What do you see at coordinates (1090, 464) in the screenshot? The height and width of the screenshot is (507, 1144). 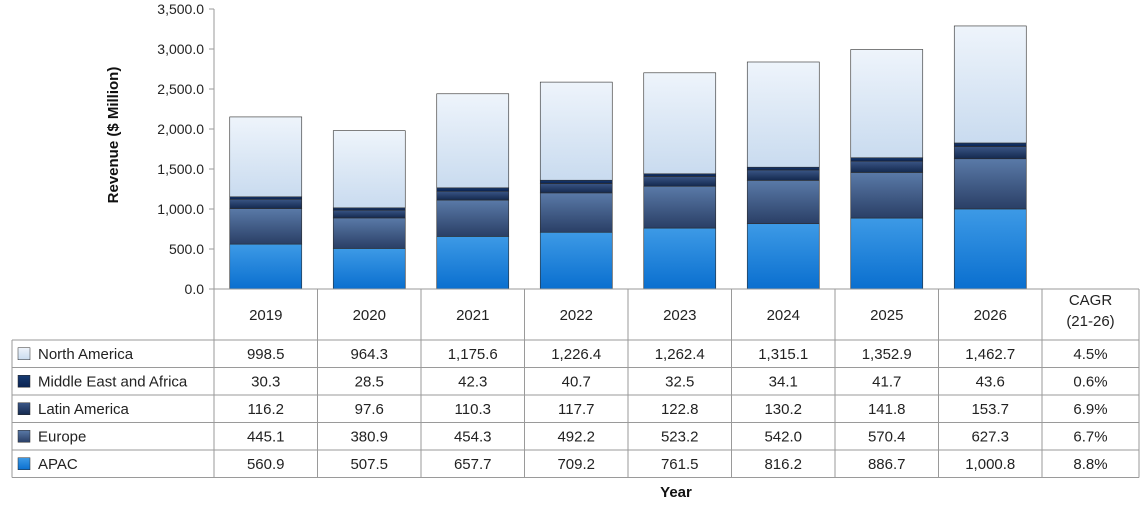 I see `cagr-value: 8.8%` at bounding box center [1090, 464].